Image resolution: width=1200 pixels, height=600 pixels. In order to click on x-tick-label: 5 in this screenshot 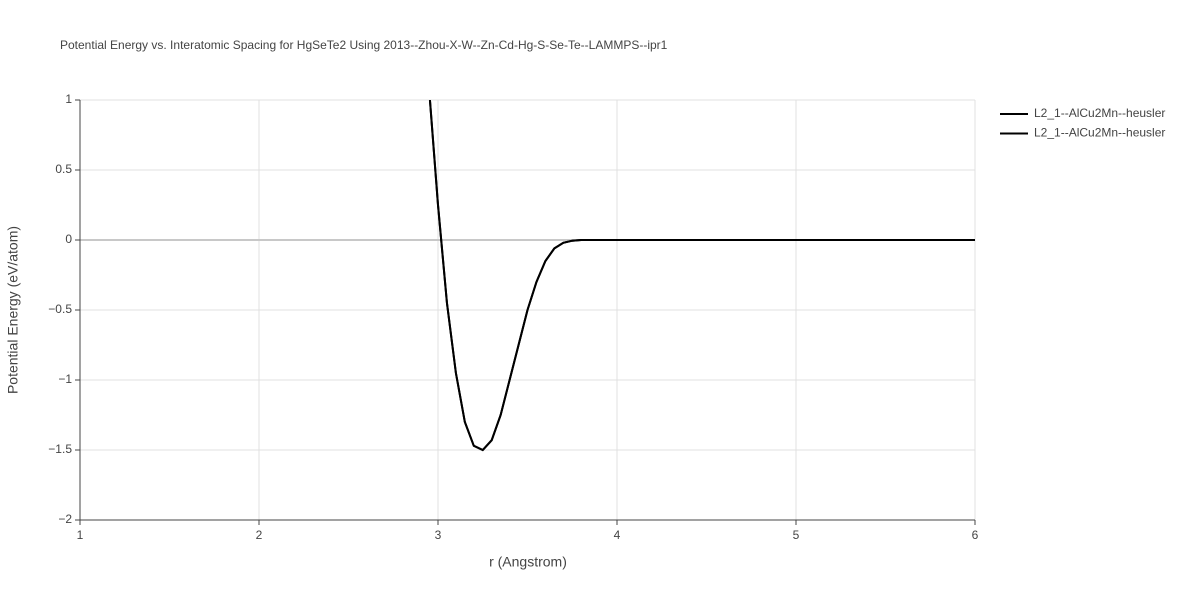, I will do `click(796, 535)`.